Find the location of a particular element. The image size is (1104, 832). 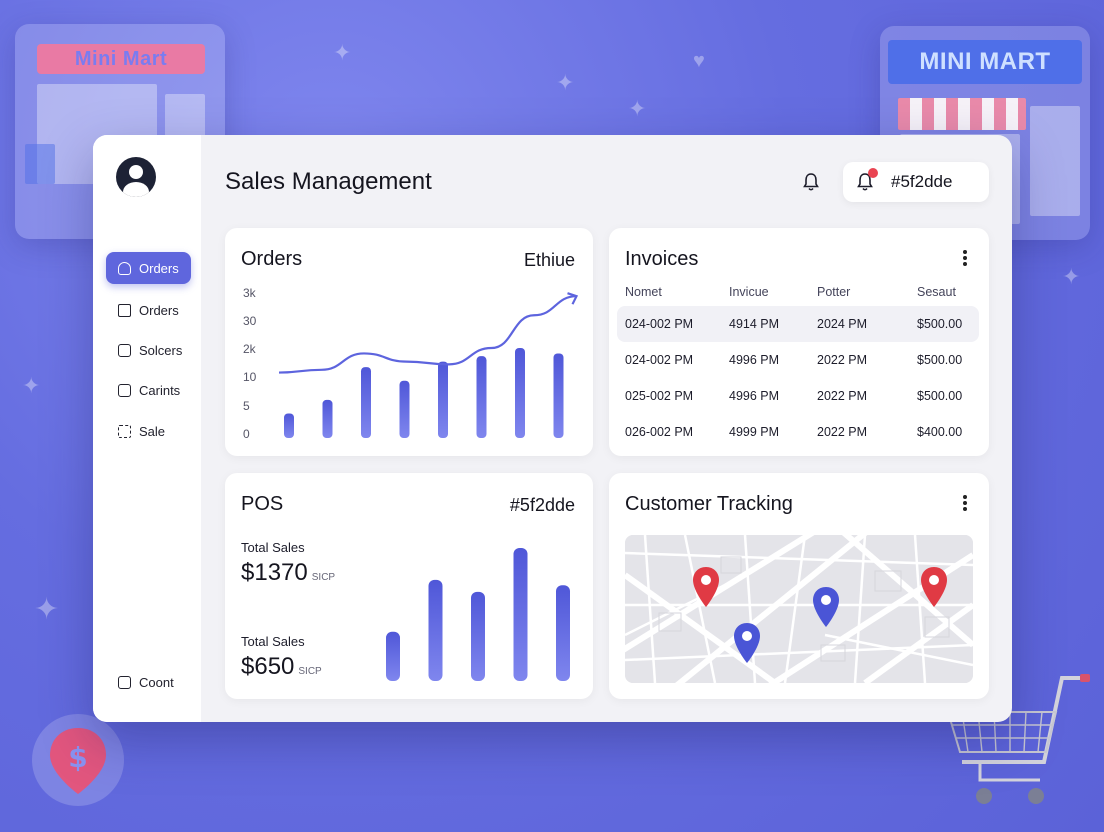

user-chip-label: #5f2dde is located at coordinates (922, 181).